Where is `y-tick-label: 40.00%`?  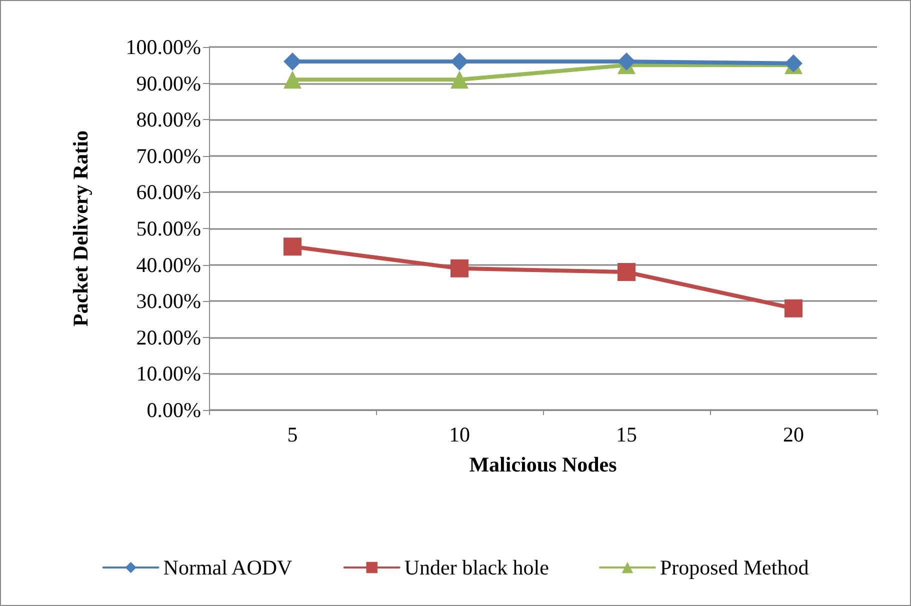
y-tick-label: 40.00% is located at coordinates (168, 264).